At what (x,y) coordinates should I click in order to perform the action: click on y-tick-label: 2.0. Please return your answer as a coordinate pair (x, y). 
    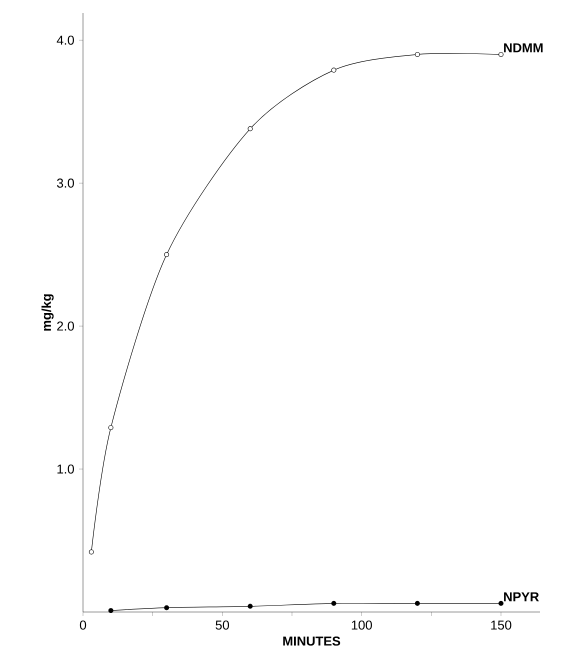
    Looking at the image, I should click on (65, 326).